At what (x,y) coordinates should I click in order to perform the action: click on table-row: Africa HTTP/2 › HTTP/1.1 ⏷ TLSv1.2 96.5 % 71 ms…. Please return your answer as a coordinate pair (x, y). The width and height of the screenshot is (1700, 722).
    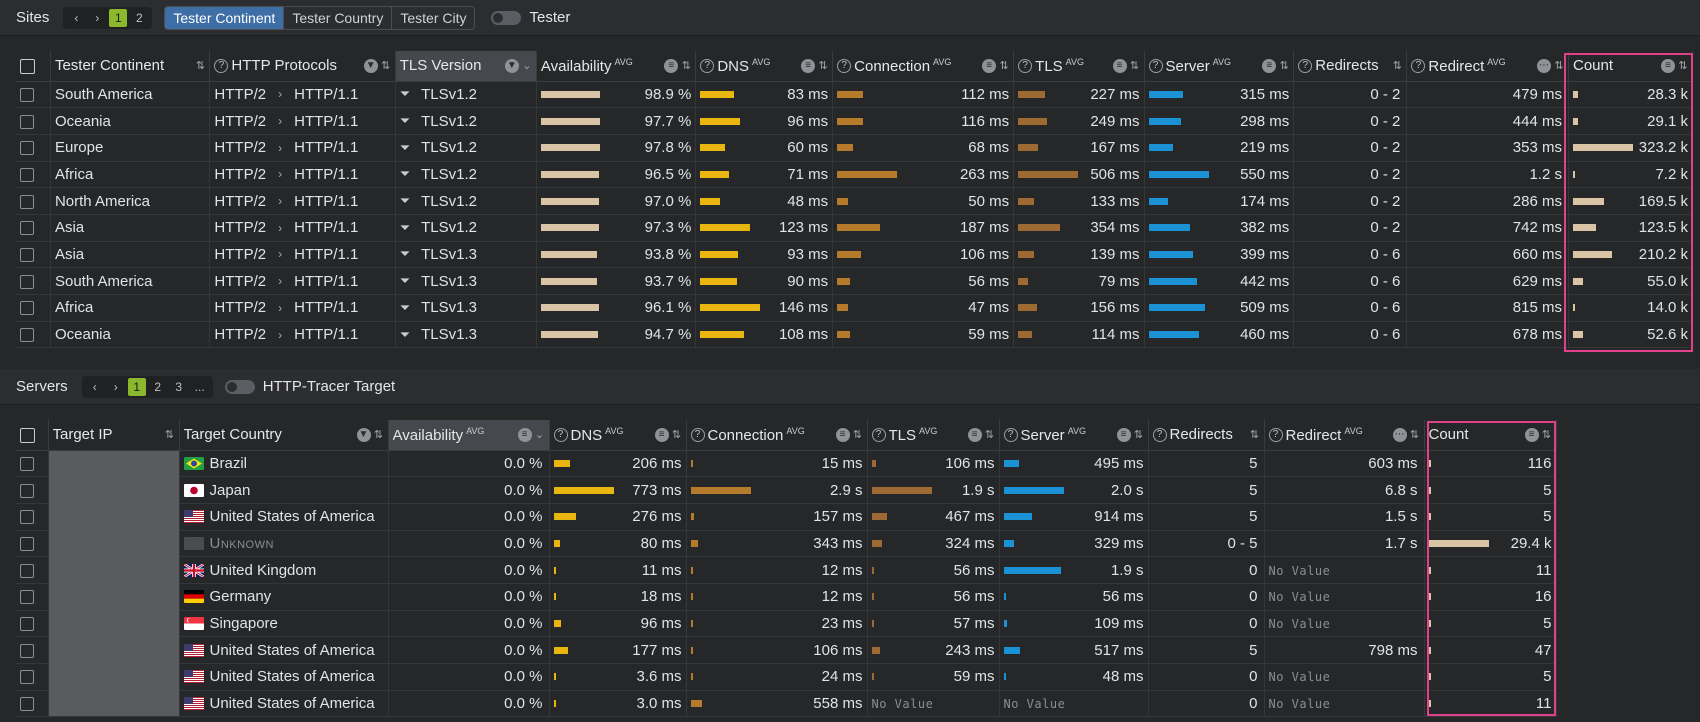
    Looking at the image, I should click on (854, 175).